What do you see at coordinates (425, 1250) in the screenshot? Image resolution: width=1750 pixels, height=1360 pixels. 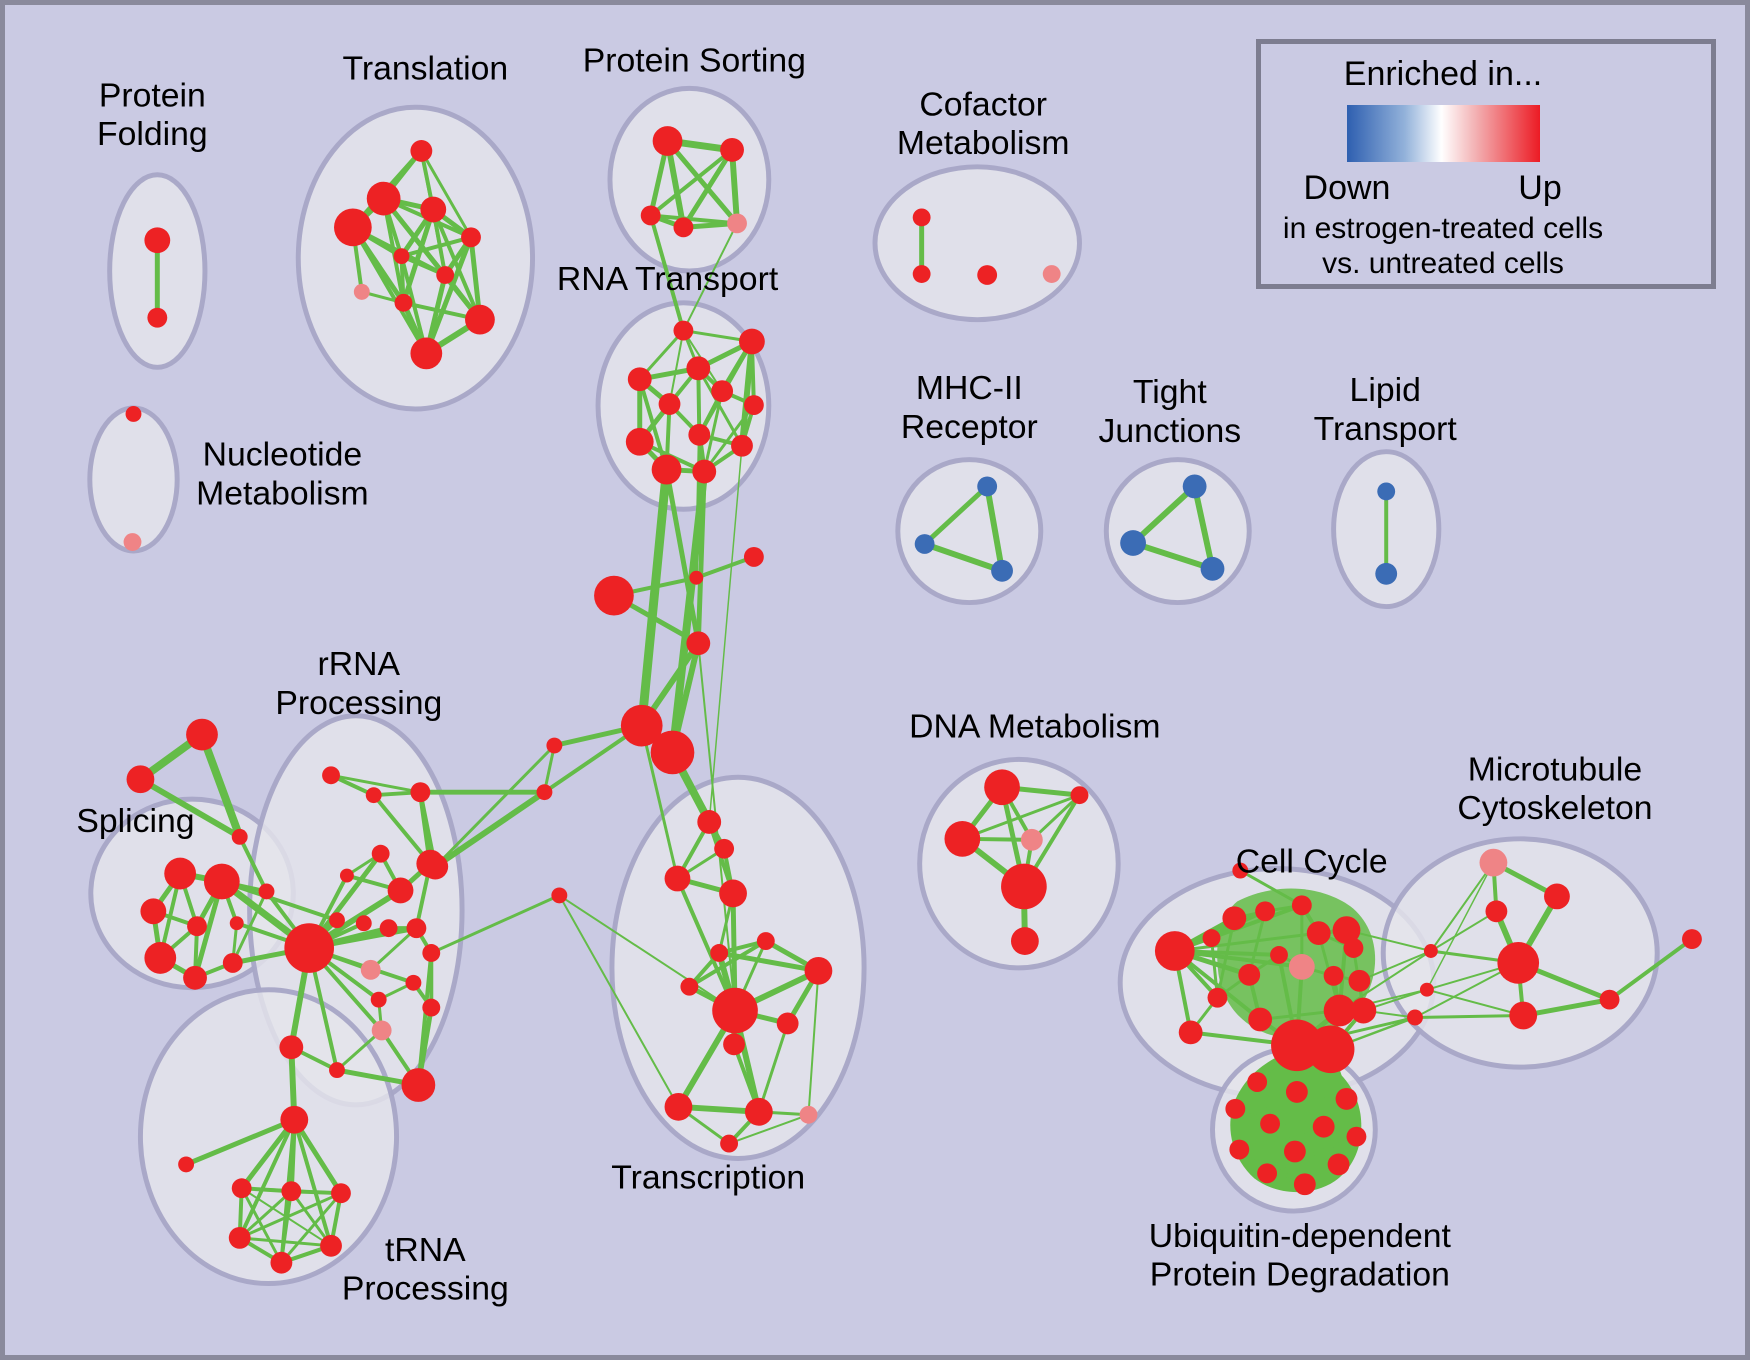 I see `cluster-label-trna-line0: tRNA` at bounding box center [425, 1250].